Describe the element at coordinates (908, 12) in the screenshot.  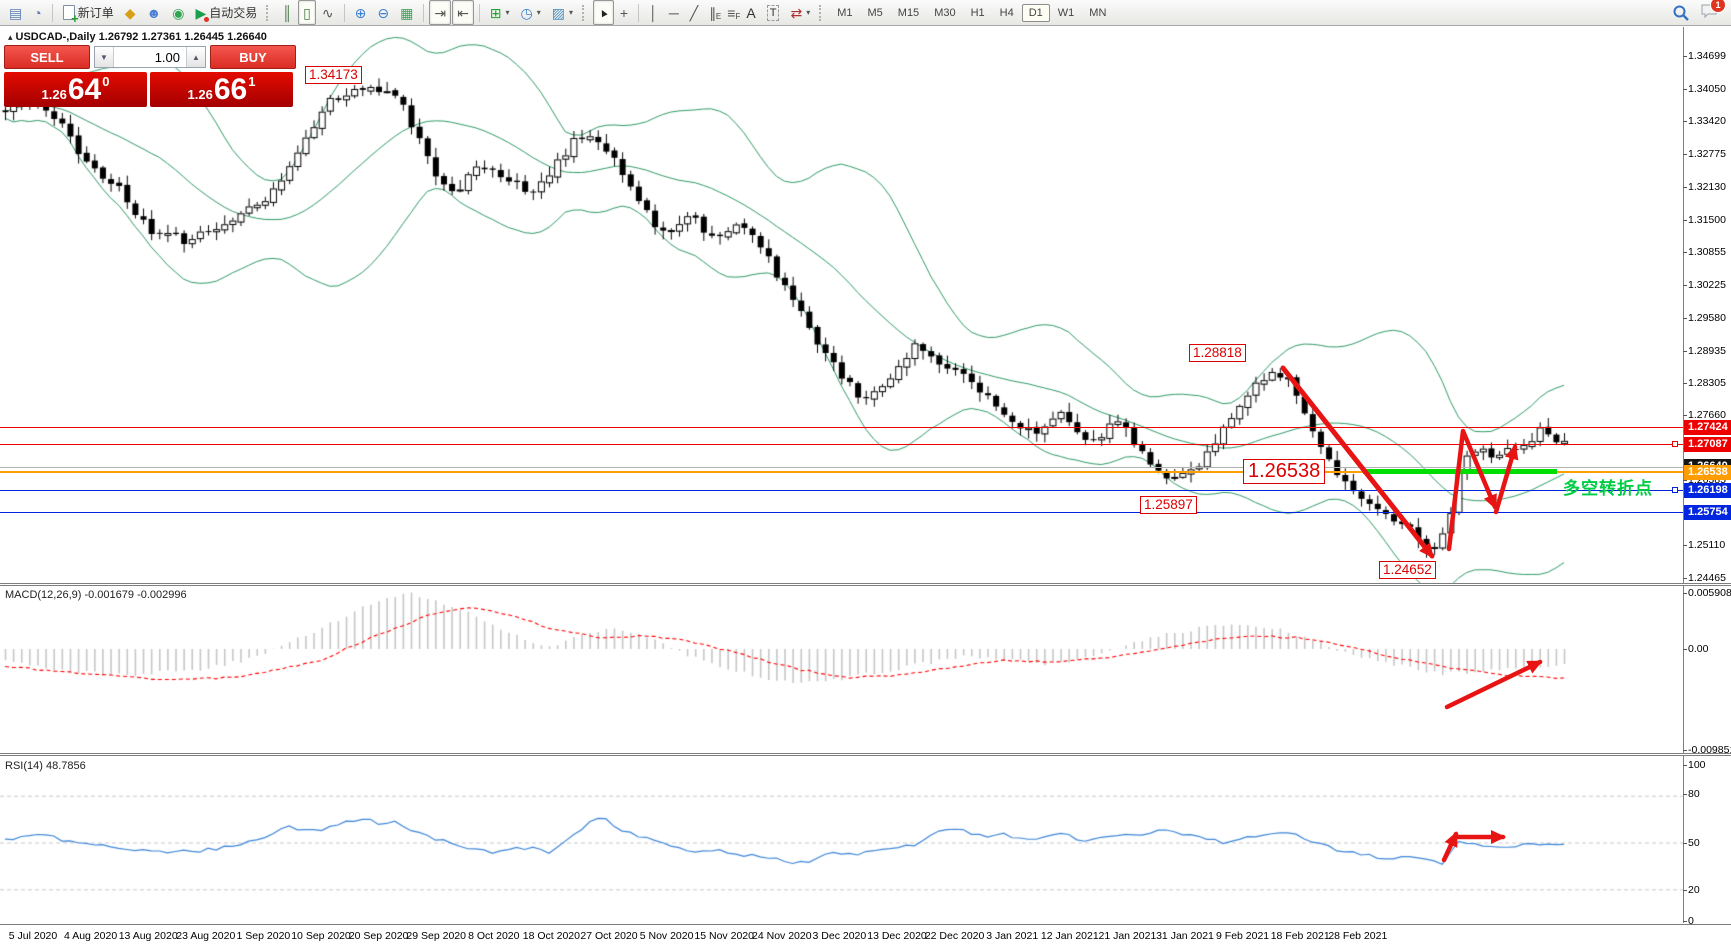
I see `timeframe-m15-button: M15` at that location.